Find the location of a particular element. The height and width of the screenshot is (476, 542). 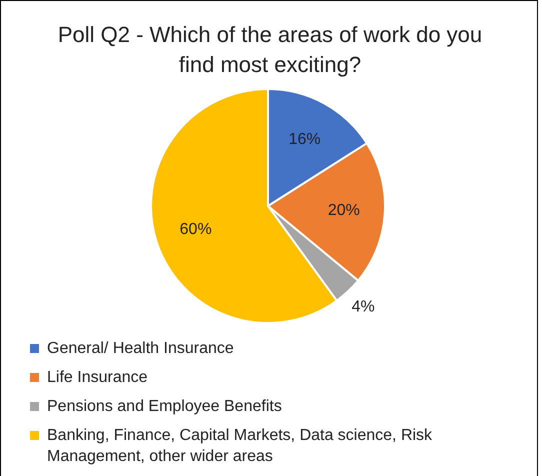

legend-label: General/ Health Insurance is located at coordinates (140, 349).